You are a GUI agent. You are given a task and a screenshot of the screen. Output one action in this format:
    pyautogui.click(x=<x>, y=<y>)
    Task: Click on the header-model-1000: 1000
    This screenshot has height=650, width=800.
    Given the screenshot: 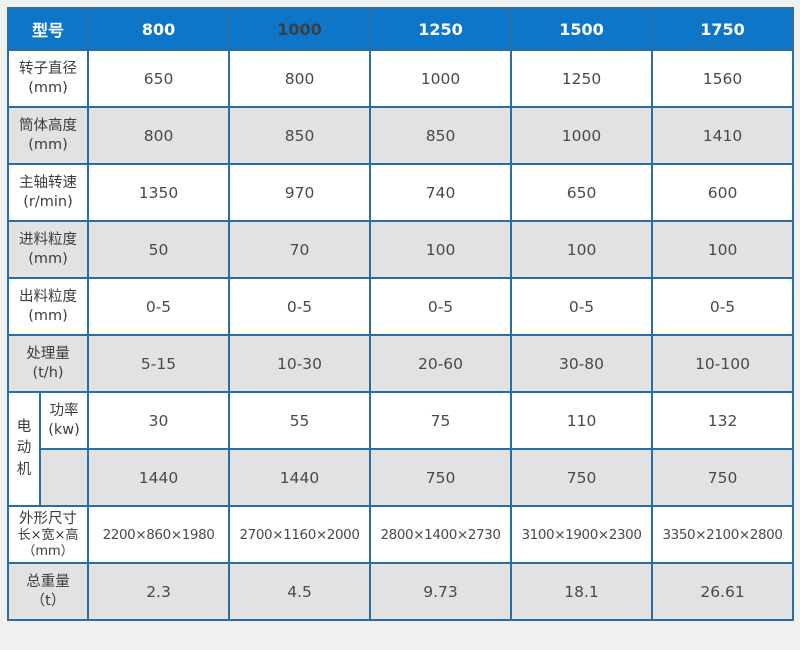 What is the action you would take?
    pyautogui.click(x=300, y=29)
    